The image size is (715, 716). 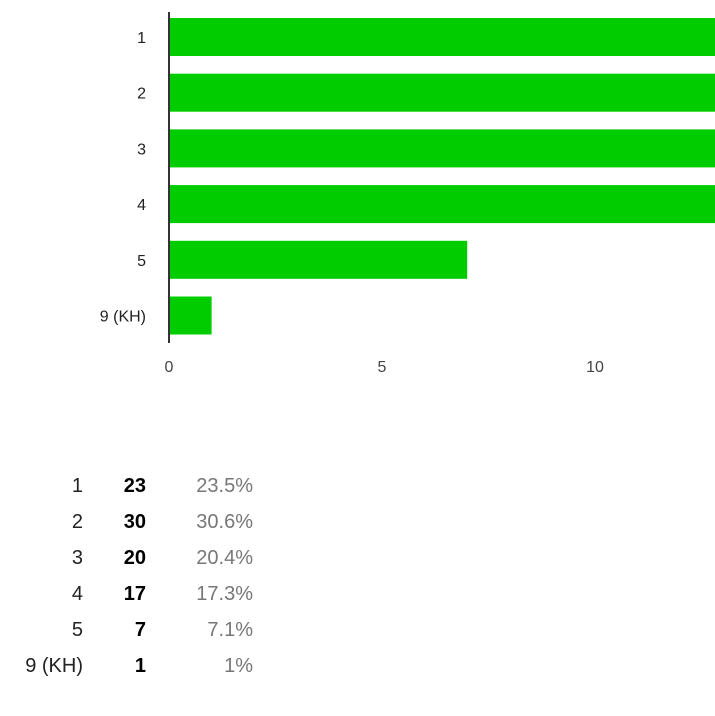 What do you see at coordinates (595, 367) in the screenshot?
I see `x-tick-label: 10` at bounding box center [595, 367].